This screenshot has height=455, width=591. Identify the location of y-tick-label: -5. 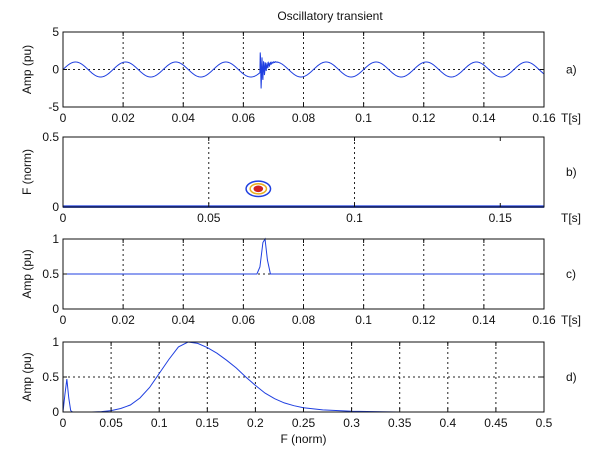
(53, 107).